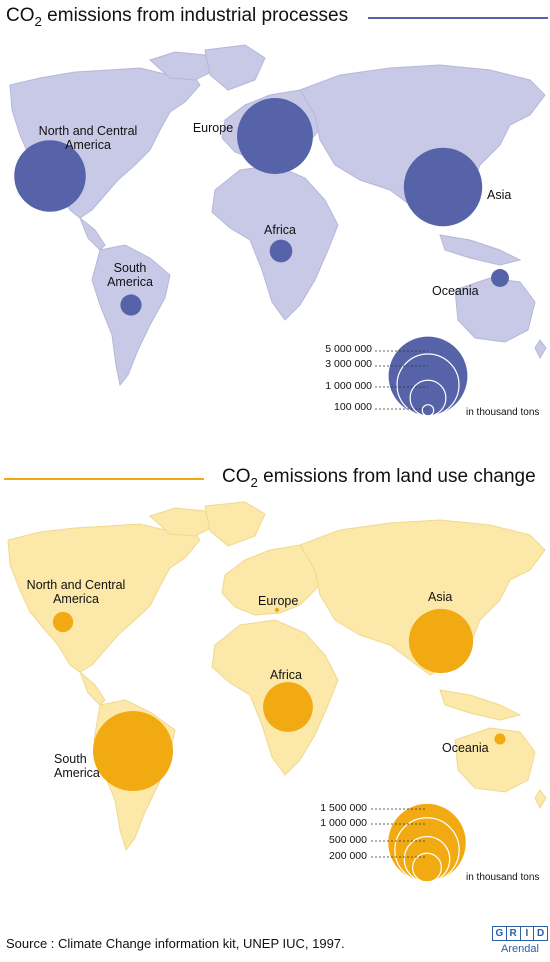 The image size is (550, 962). I want to click on map1-label-south-america: South America, so click(130, 275).